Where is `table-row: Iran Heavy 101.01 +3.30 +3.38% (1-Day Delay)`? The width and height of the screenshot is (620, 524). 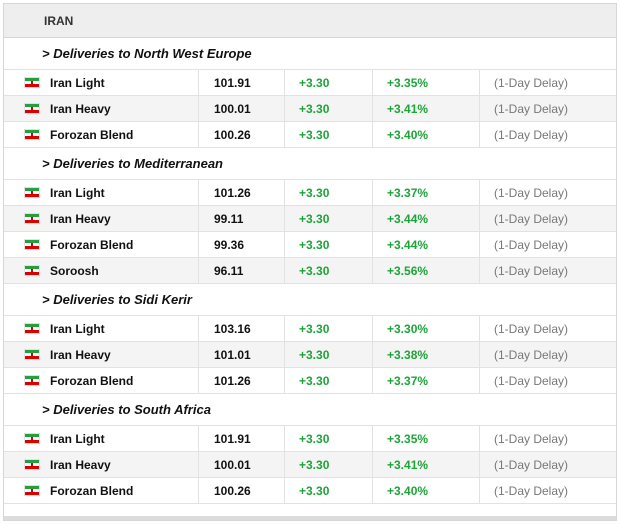
table-row: Iran Heavy 101.01 +3.30 +3.38% (1-Day Delay) is located at coordinates (310, 355).